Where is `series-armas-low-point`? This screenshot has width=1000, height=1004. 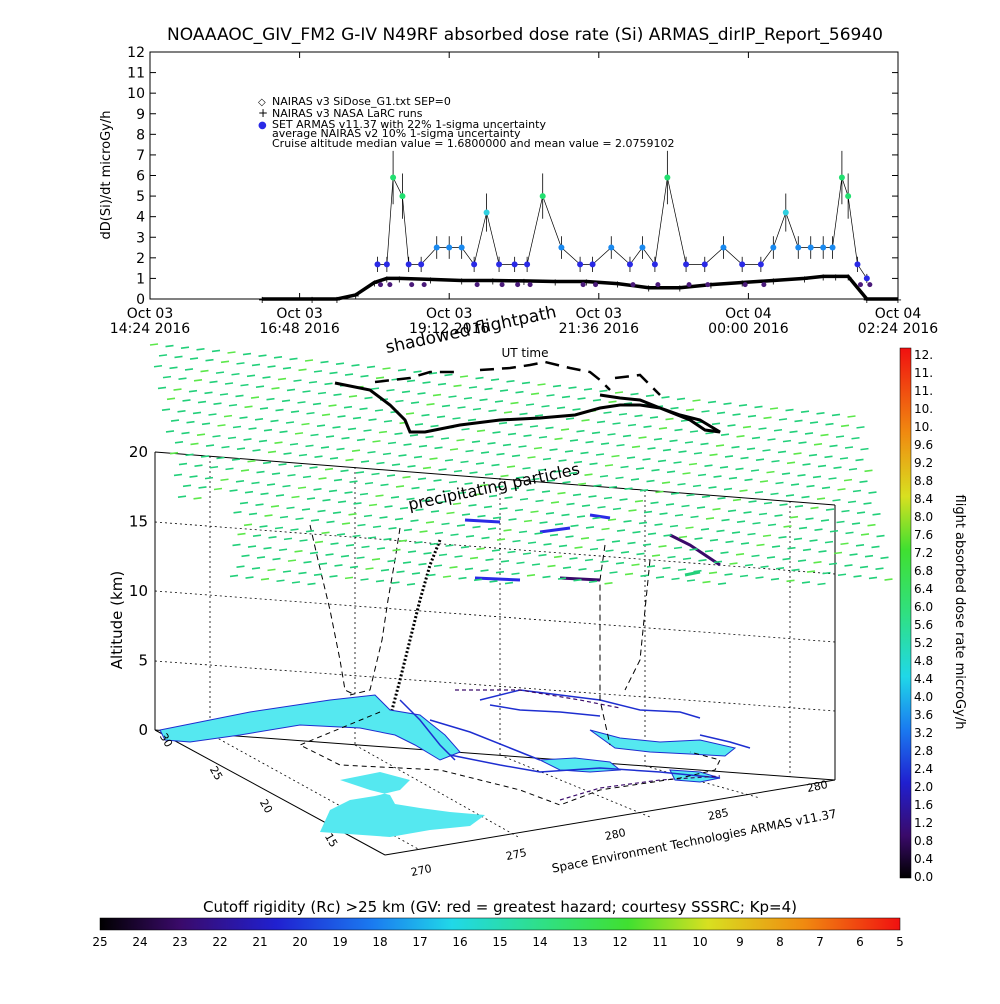
series-armas-low-point is located at coordinates (530, 285).